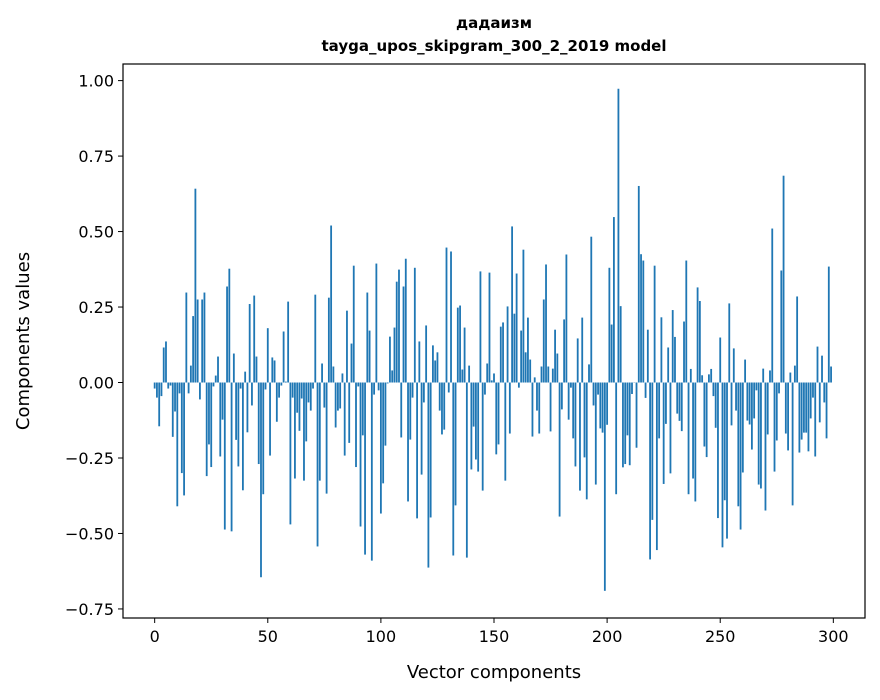 The height and width of the screenshot is (700, 880). What do you see at coordinates (96, 81) in the screenshot?
I see `y-tick-label: 1.00` at bounding box center [96, 81].